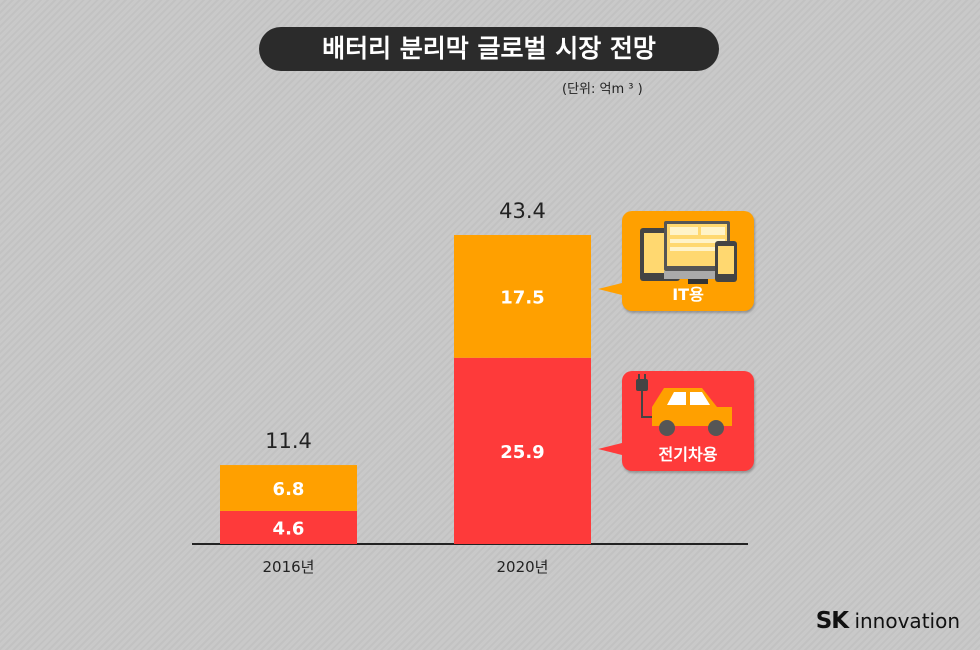  Describe the element at coordinates (288, 441) in the screenshot. I see `total-label: 11.4` at that location.